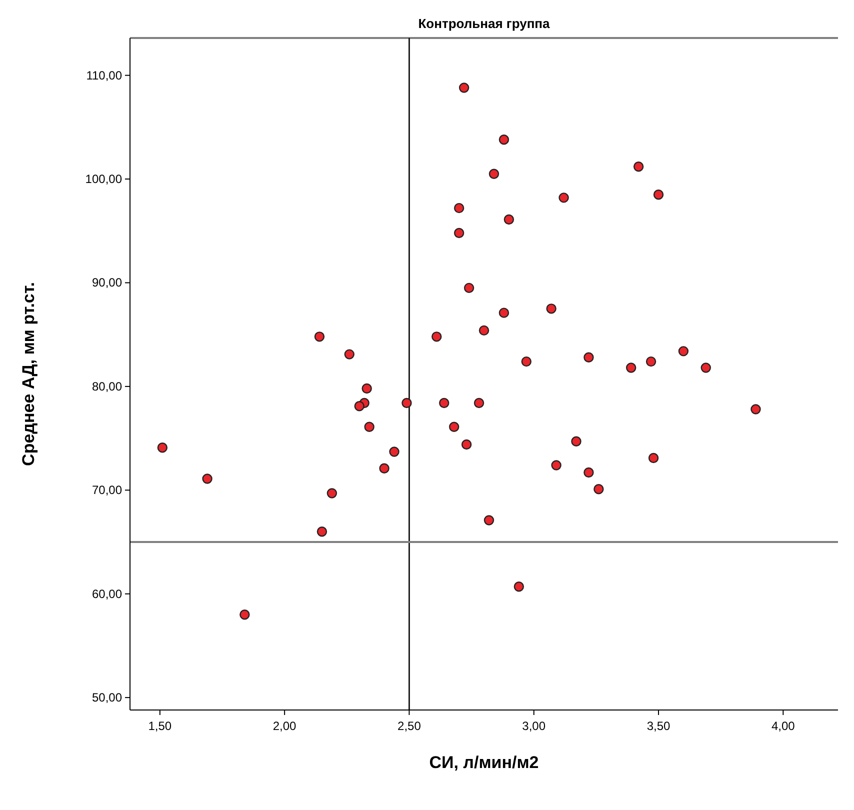  Describe the element at coordinates (160, 726) in the screenshot. I see `x-tick-label: 1,50` at that location.